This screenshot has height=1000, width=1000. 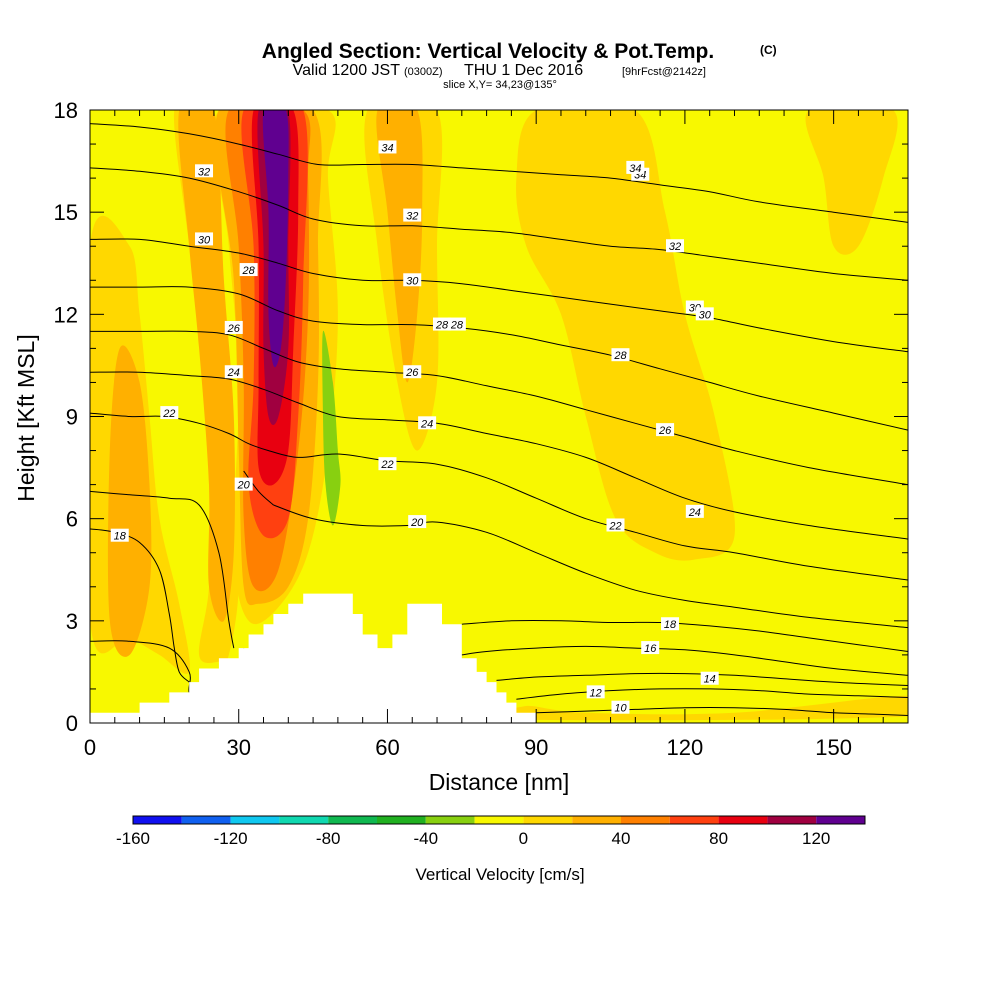 I want to click on contour-label-28-13: 28, so click(x=456, y=324).